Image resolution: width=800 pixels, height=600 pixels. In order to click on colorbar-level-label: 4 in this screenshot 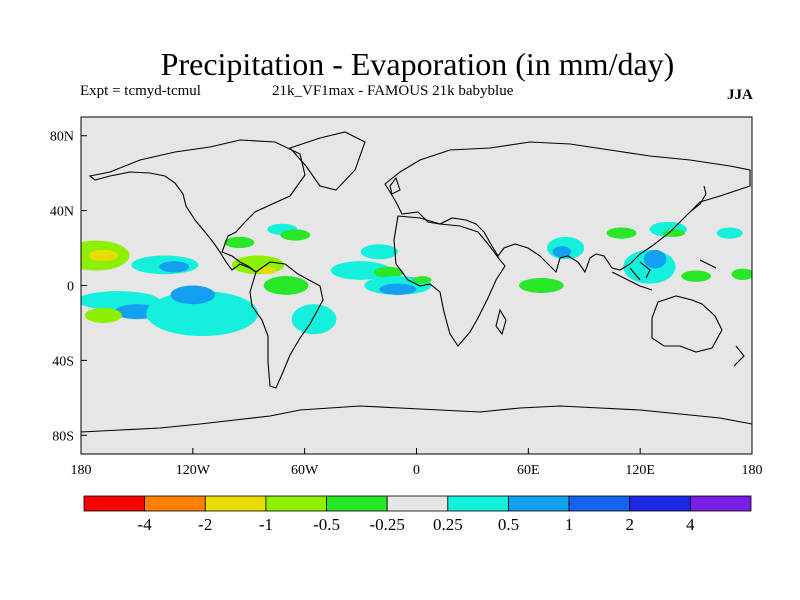, I will do `click(690, 524)`.